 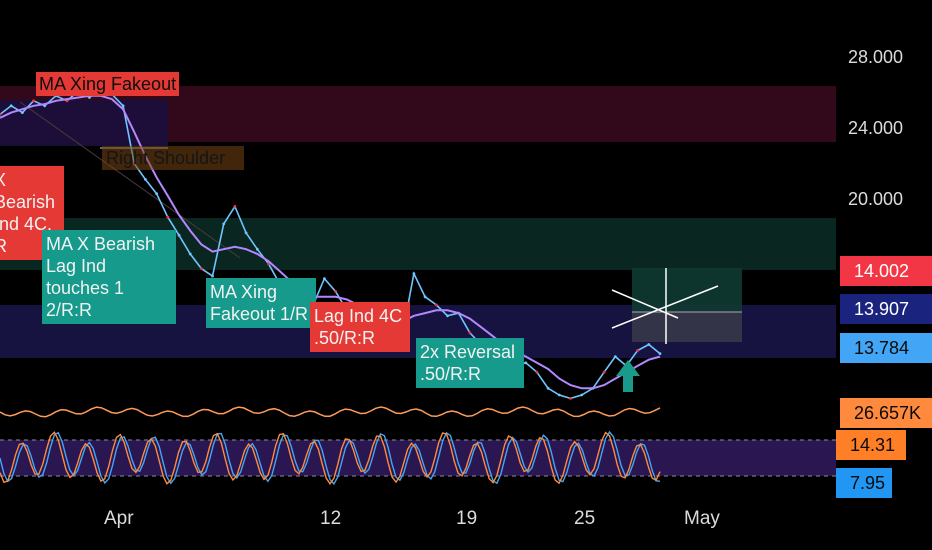 What do you see at coordinates (864, 483) in the screenshot?
I see `oscillator-badge-k: 7.95` at bounding box center [864, 483].